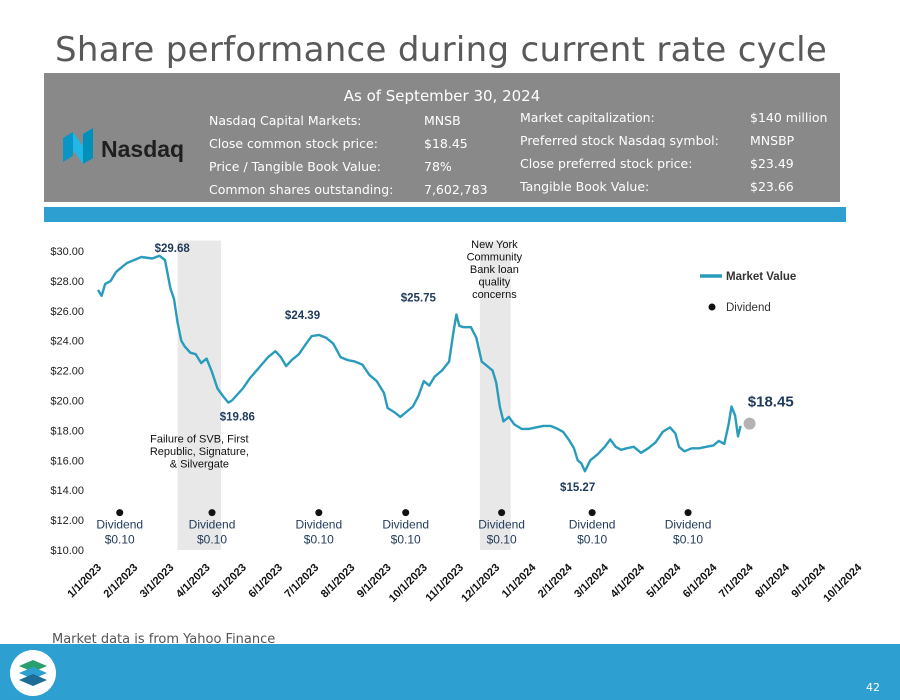  Describe the element at coordinates (494, 283) in the screenshot. I see `event-annotation-line: quality` at that location.